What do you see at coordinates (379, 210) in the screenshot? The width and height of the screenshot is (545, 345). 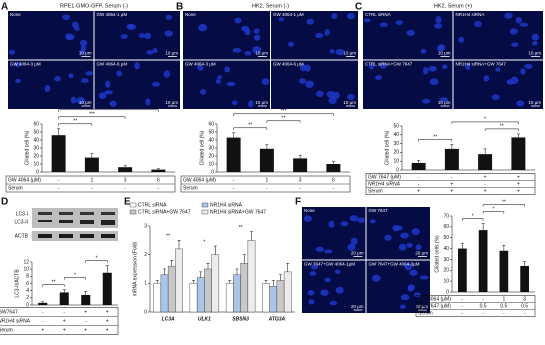 I see `image-label: GW 7647` at bounding box center [379, 210].